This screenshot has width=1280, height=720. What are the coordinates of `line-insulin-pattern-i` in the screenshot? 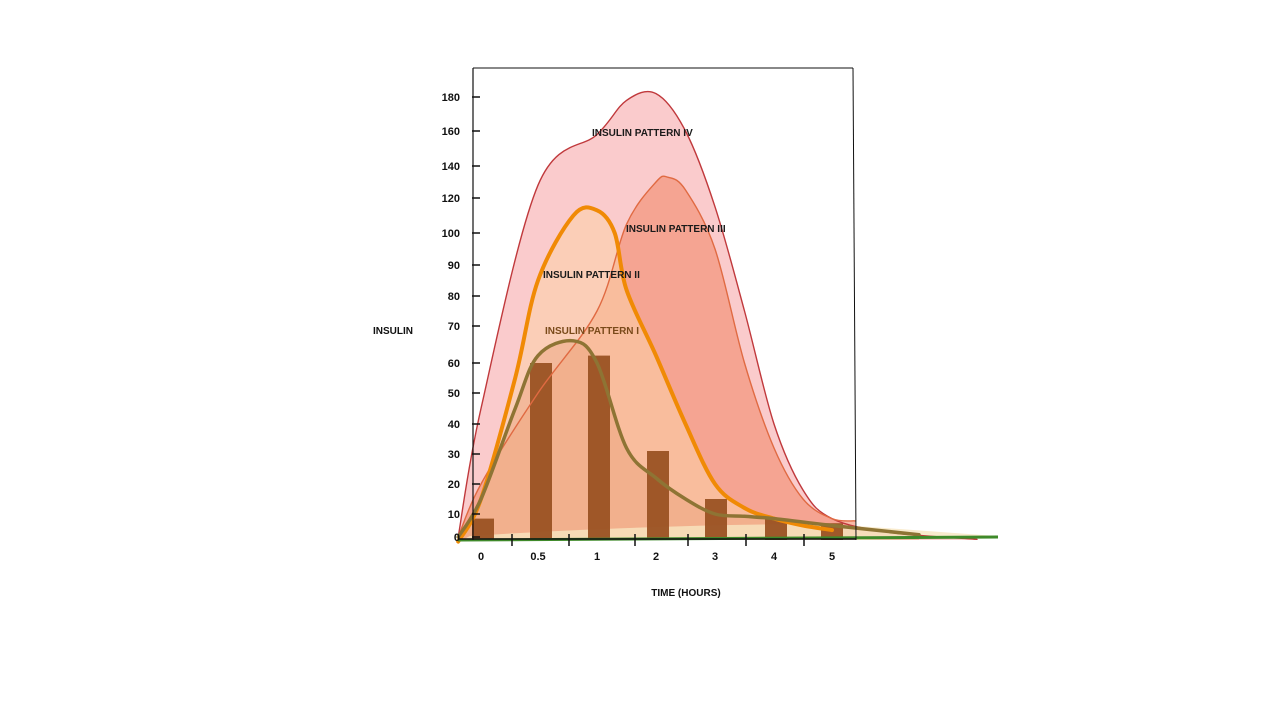 It's located at (688, 438).